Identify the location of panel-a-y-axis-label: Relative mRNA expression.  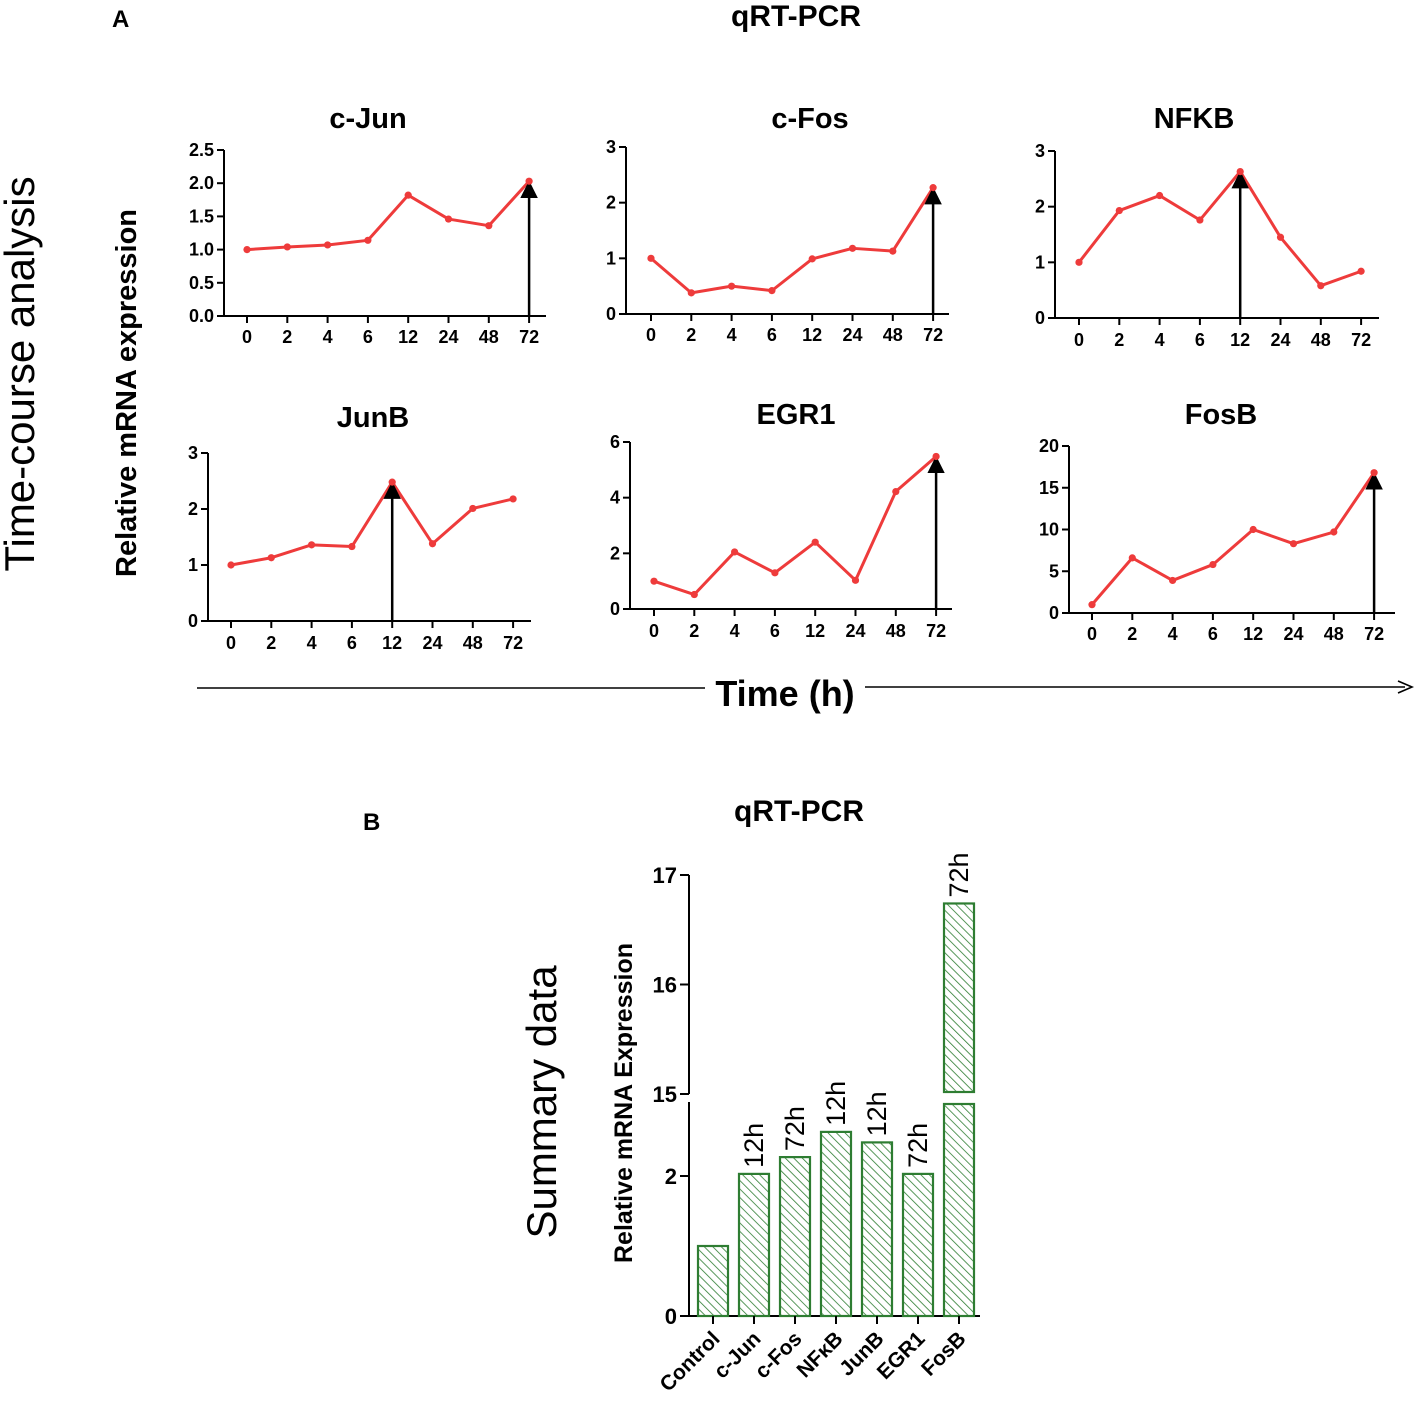
(127, 393).